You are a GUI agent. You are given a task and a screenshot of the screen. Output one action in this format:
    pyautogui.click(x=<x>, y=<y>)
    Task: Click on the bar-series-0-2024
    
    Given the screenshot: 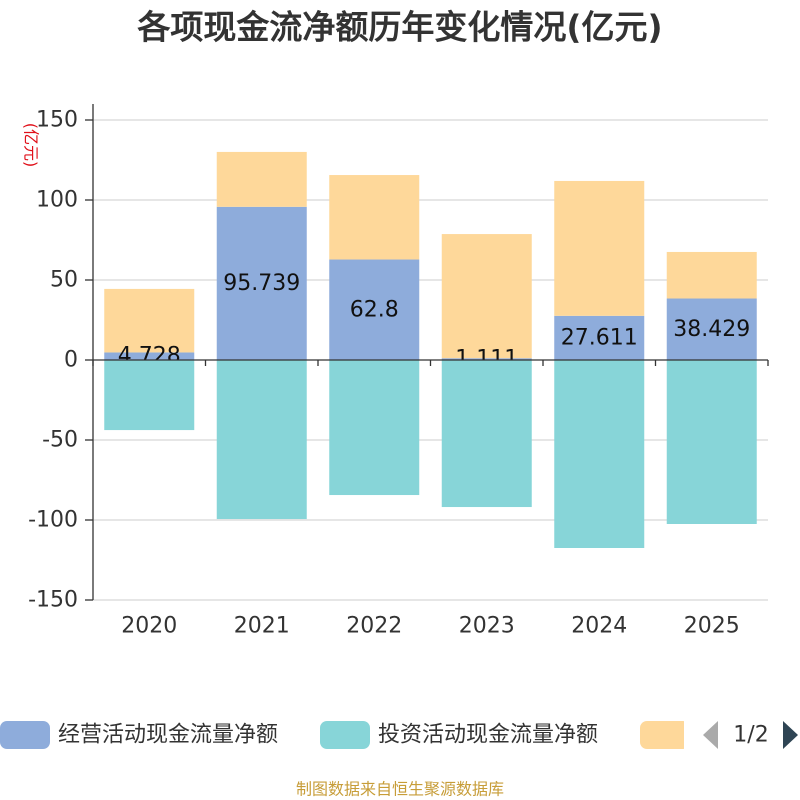 What is the action you would take?
    pyautogui.click(x=599, y=337)
    